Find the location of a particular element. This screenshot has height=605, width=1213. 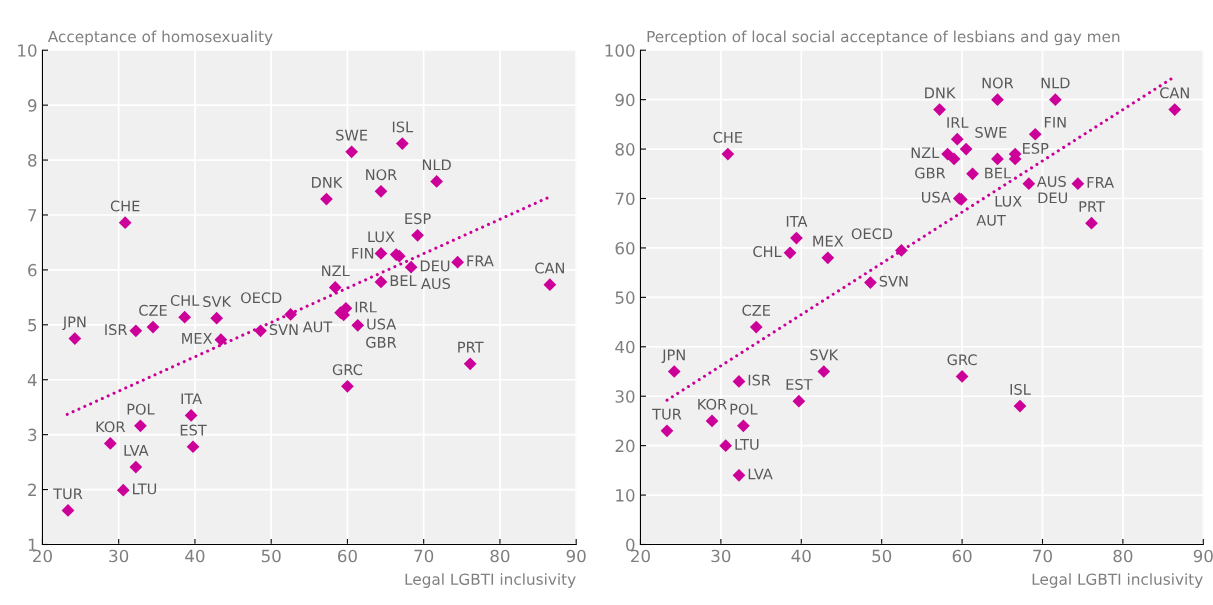

annotation: IRL is located at coordinates (958, 122).